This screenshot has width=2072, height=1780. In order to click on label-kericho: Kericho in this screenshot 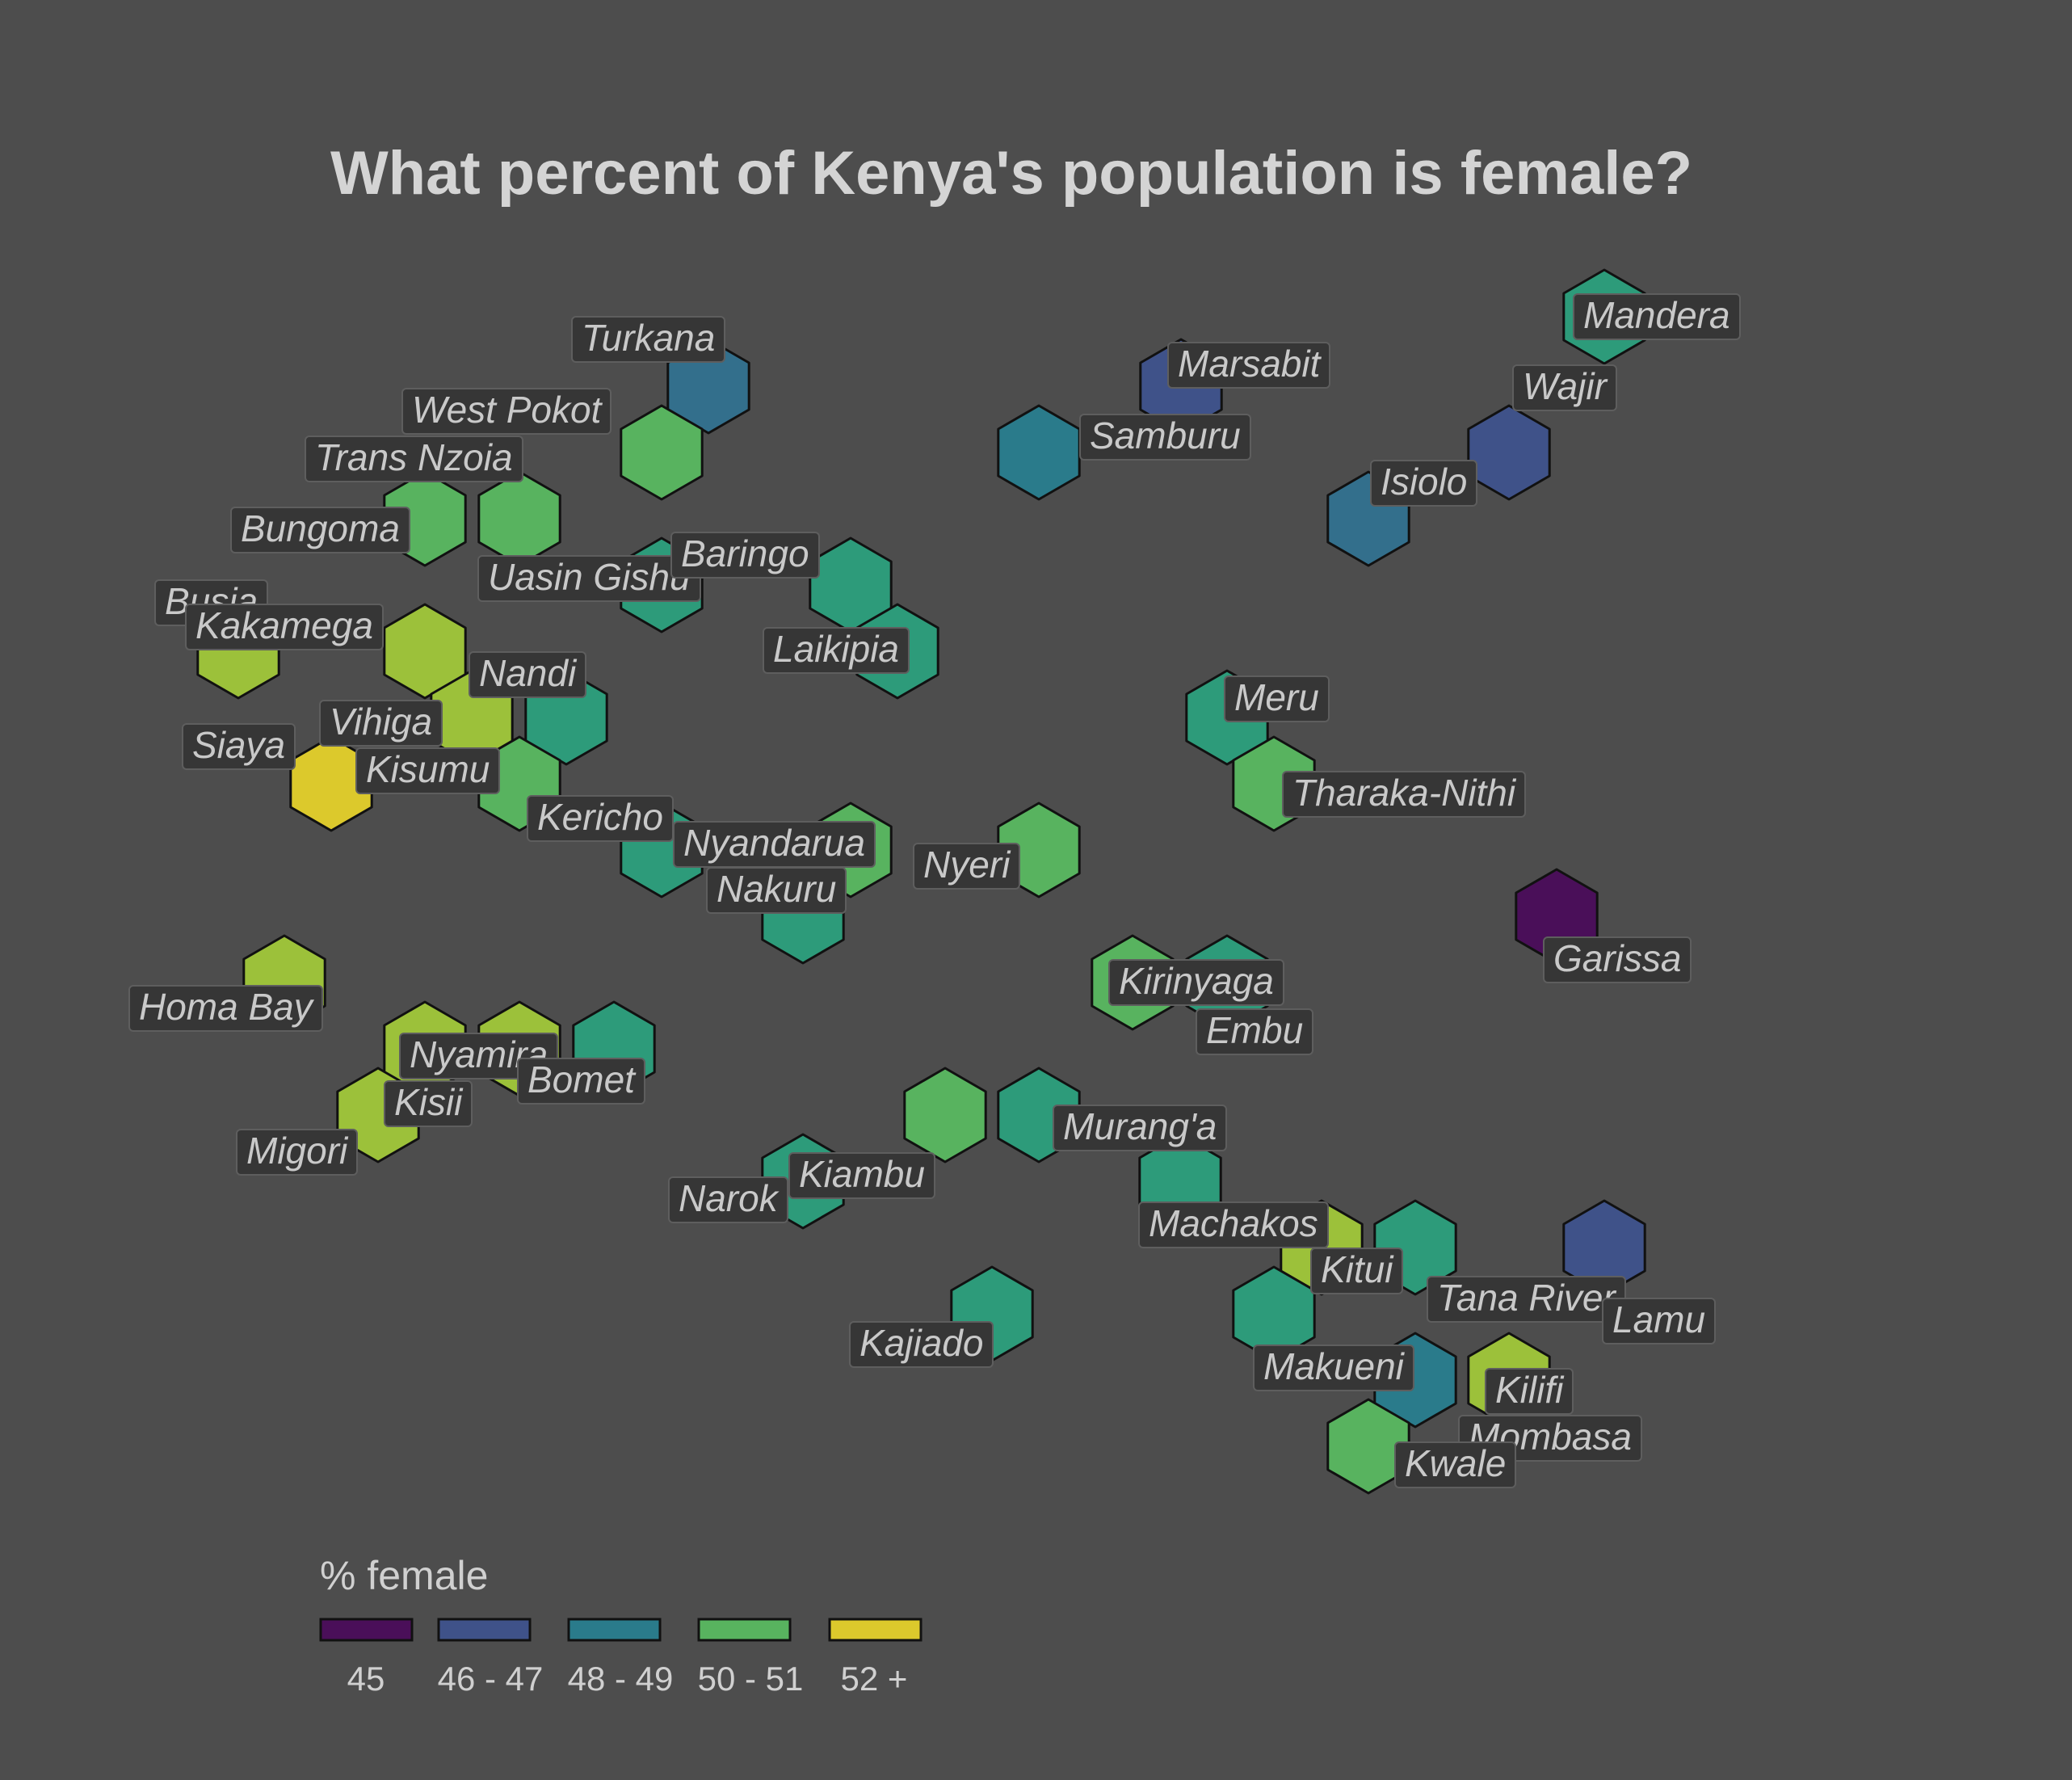, I will do `click(600, 818)`.